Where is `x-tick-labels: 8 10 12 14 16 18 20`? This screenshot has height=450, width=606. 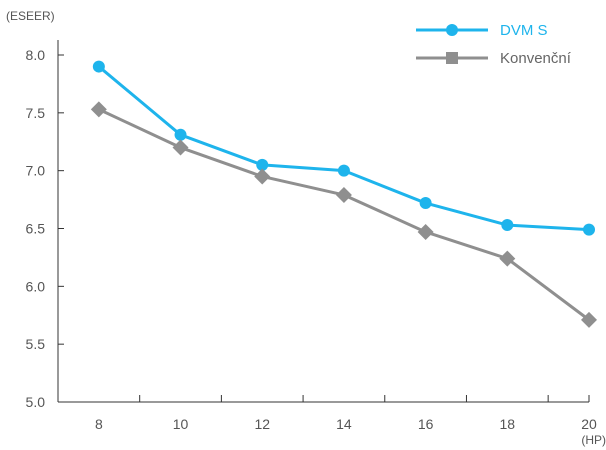
x-tick-labels: 8 10 12 14 16 18 20 is located at coordinates (346, 424).